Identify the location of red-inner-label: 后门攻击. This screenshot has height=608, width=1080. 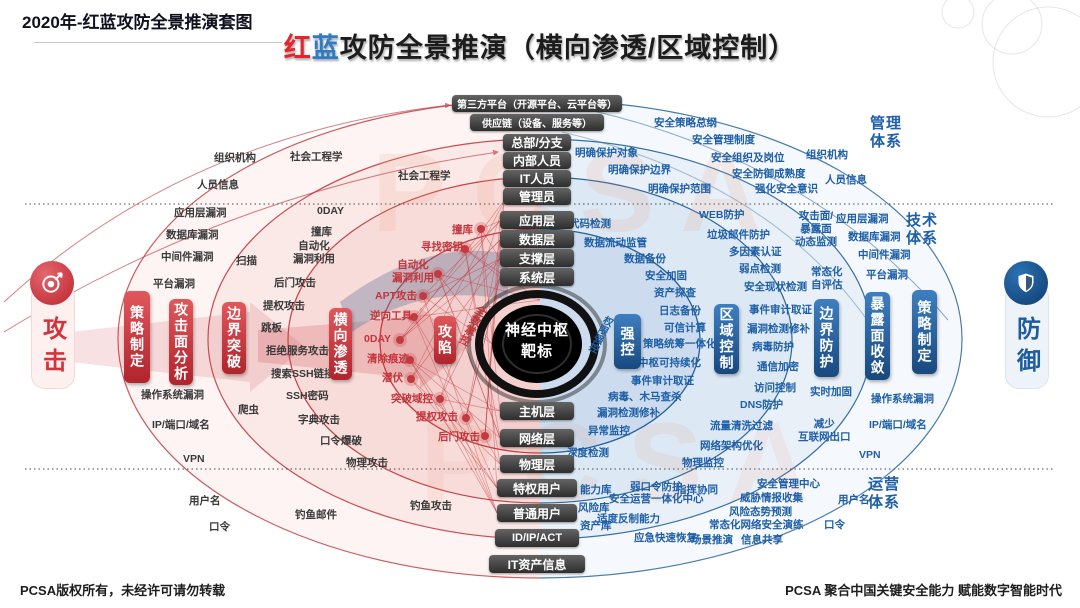
(459, 437).